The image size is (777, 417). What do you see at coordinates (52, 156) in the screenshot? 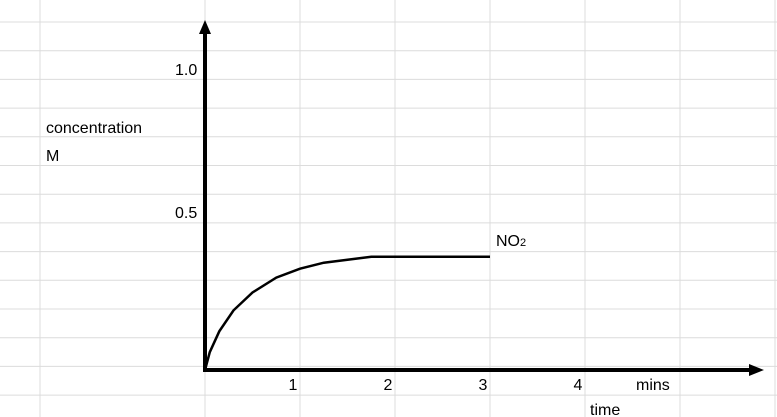
I see `y-axis-unit-label: M` at bounding box center [52, 156].